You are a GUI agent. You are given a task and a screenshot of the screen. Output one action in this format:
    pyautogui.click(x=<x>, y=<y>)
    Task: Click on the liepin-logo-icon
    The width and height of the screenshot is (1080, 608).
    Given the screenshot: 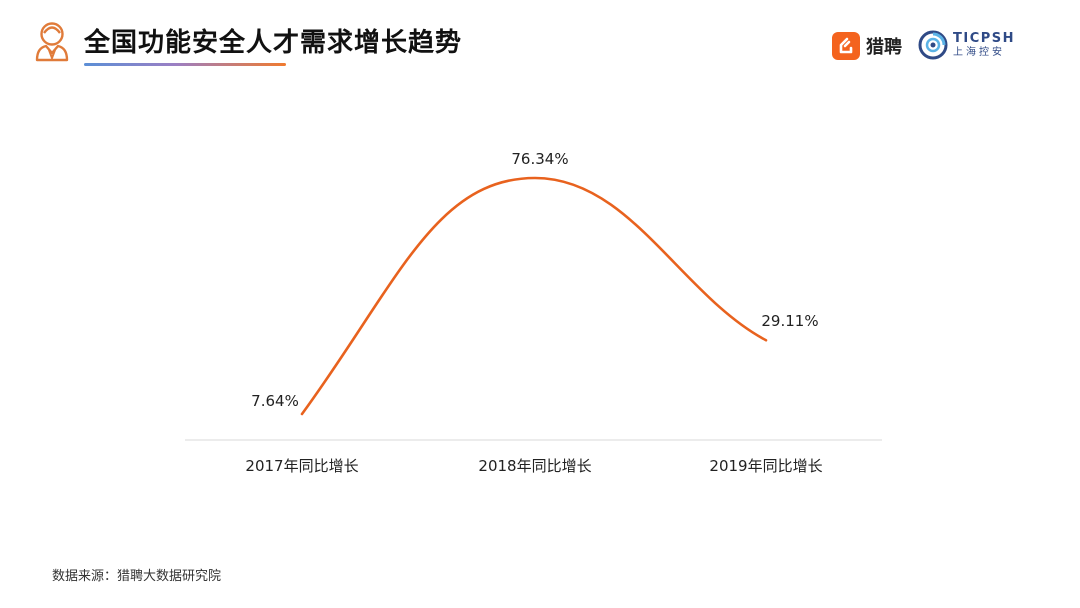 What is the action you would take?
    pyautogui.click(x=846, y=46)
    